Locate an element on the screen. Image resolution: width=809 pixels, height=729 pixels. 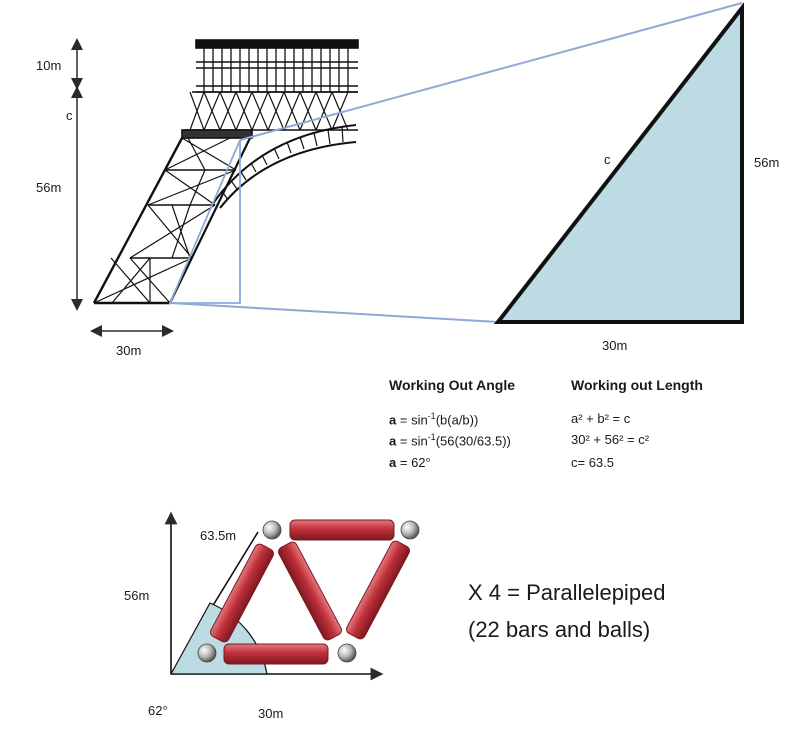
working-angle-line-3: a = 62° is located at coordinates (410, 462).